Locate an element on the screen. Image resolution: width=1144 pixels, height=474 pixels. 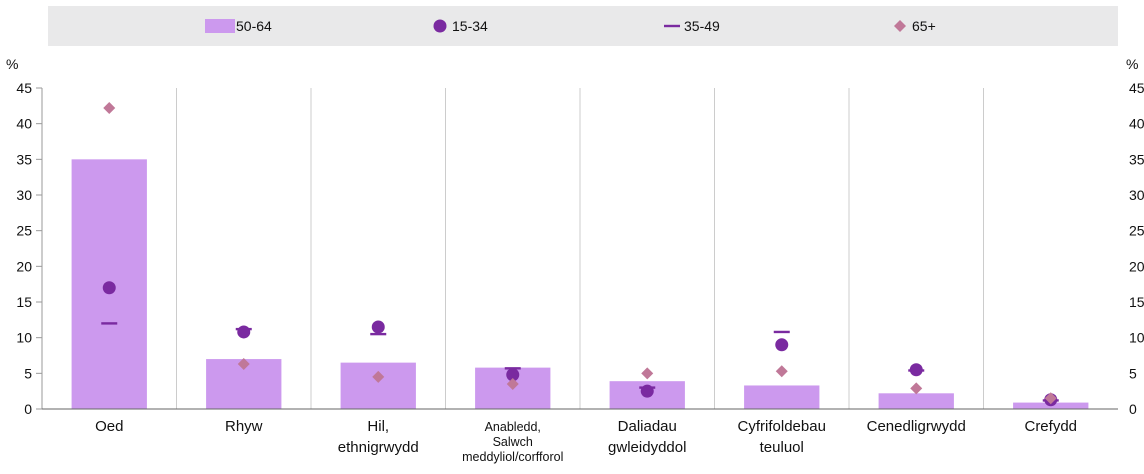
x-label-line: Rhyw is located at coordinates (244, 426).